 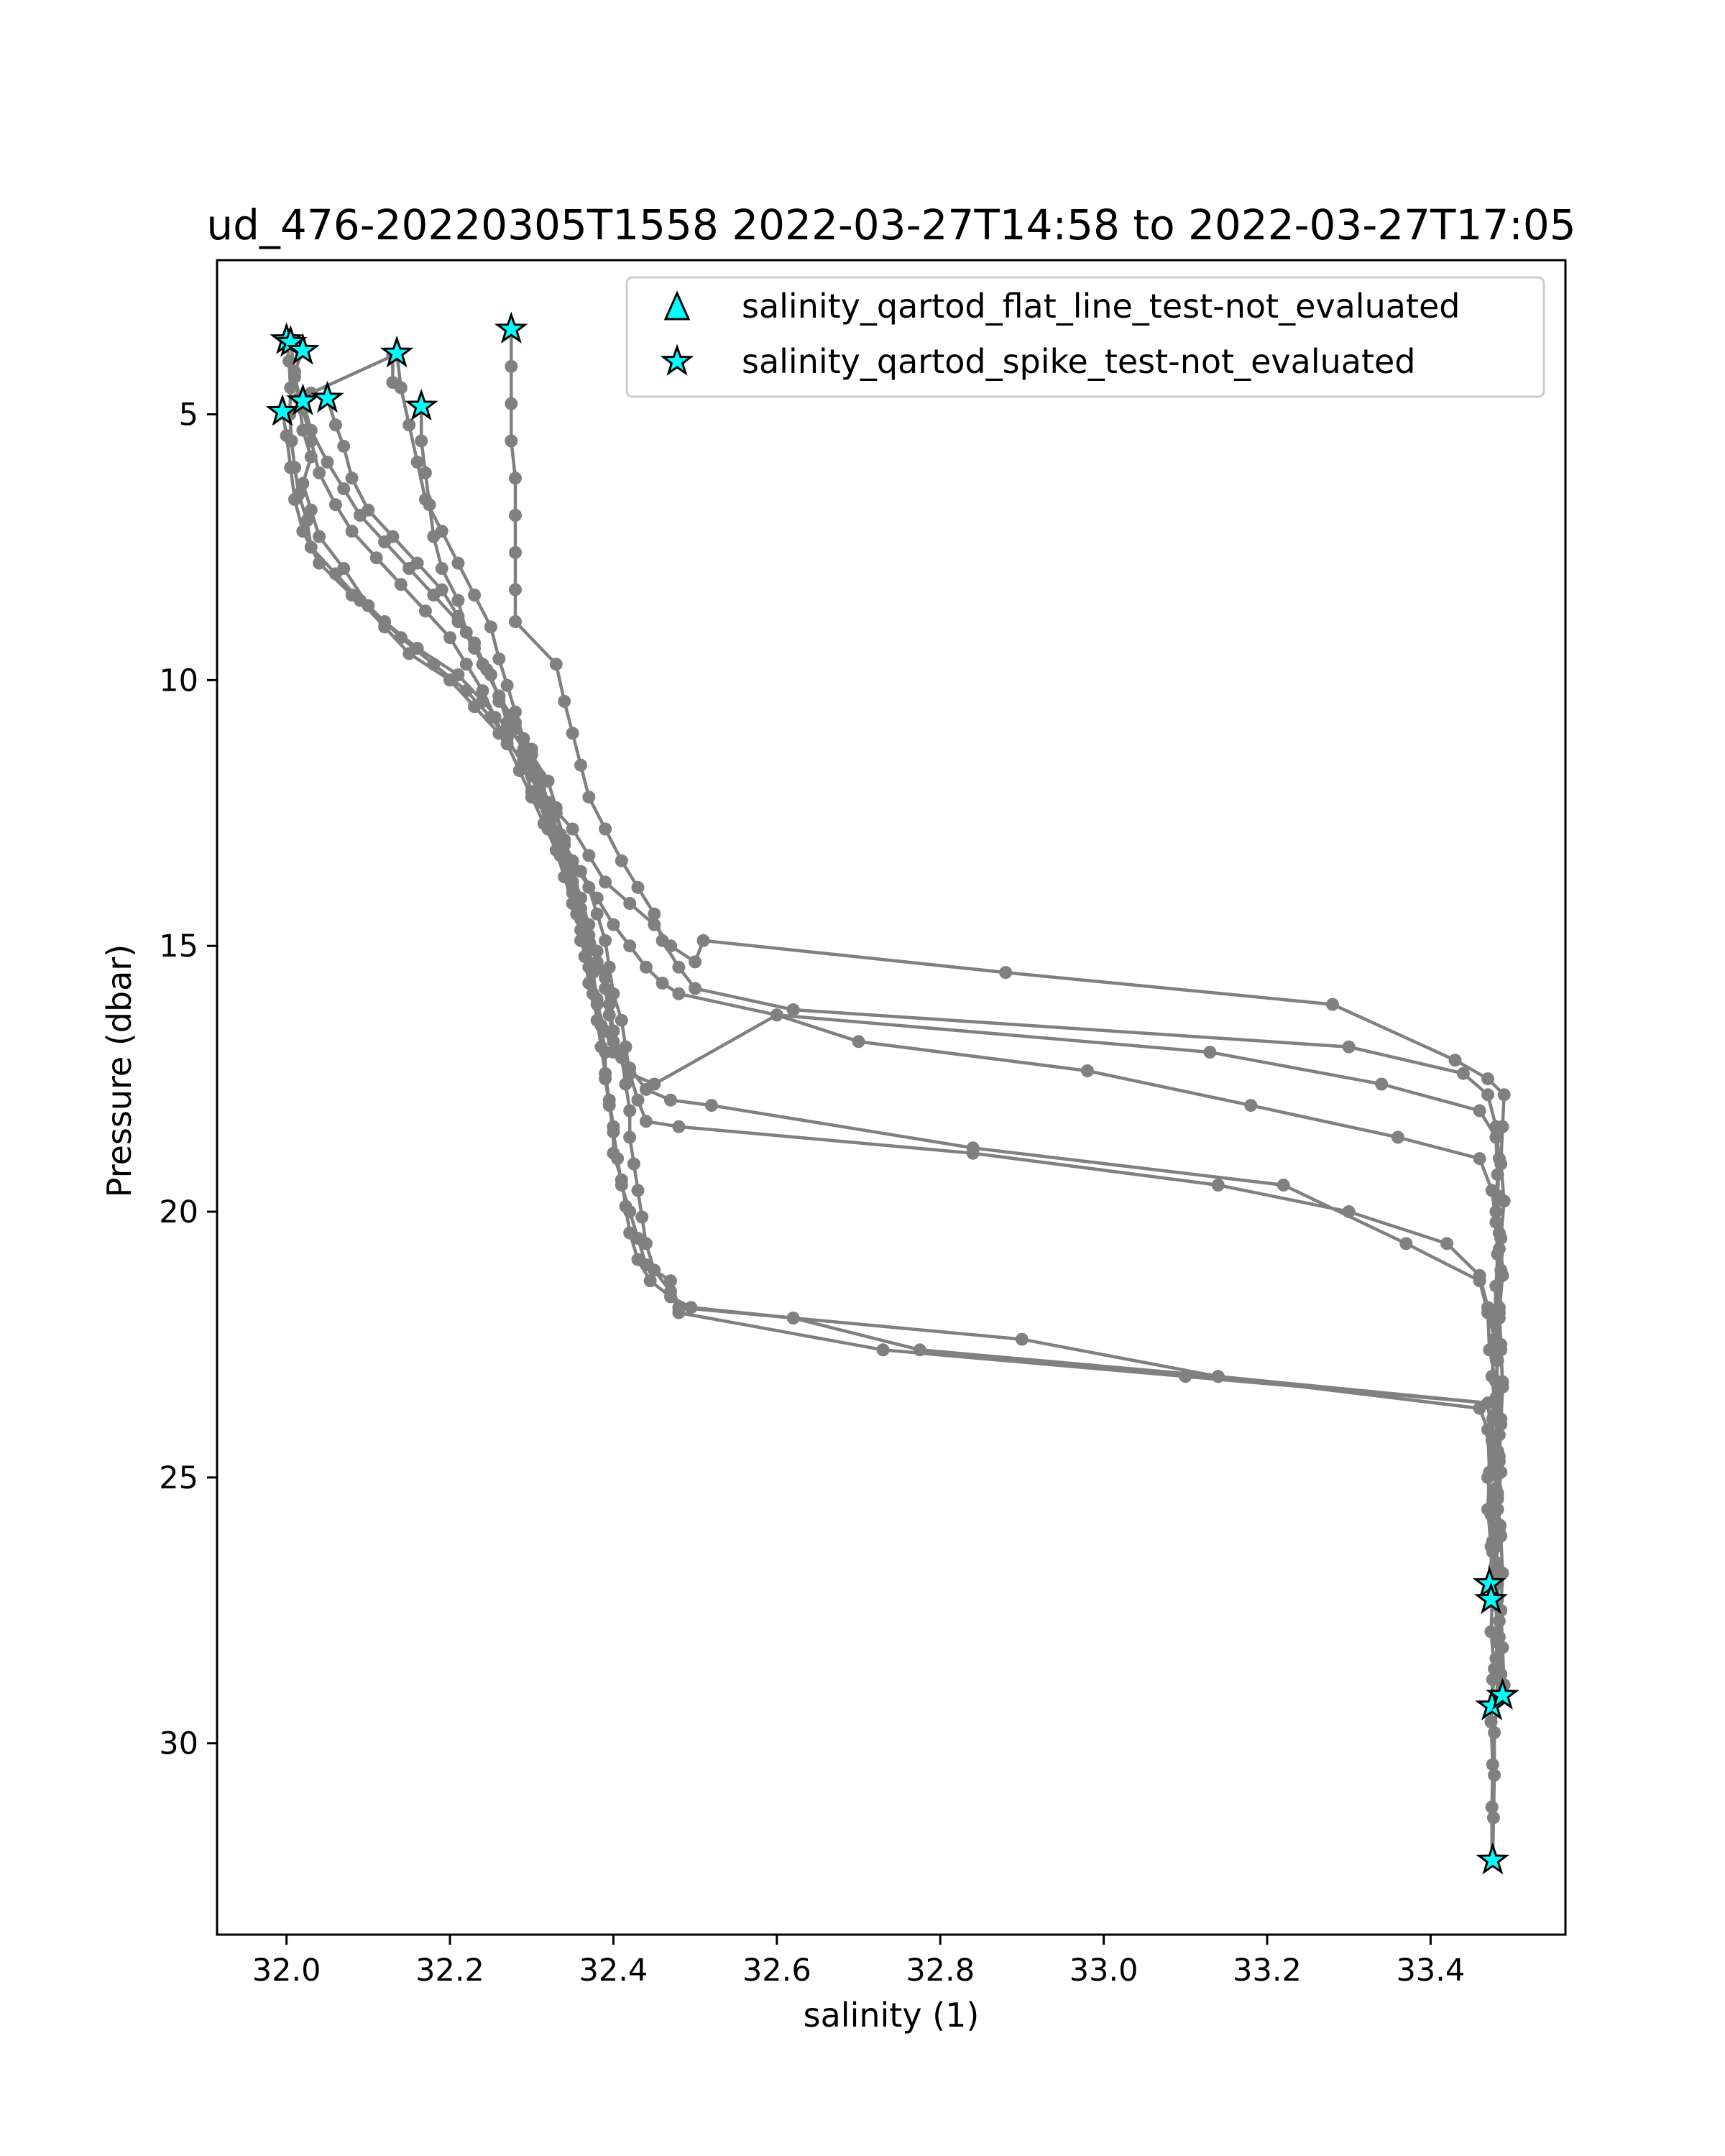 What do you see at coordinates (178, 1212) in the screenshot?
I see `y-tick-label: 20` at bounding box center [178, 1212].